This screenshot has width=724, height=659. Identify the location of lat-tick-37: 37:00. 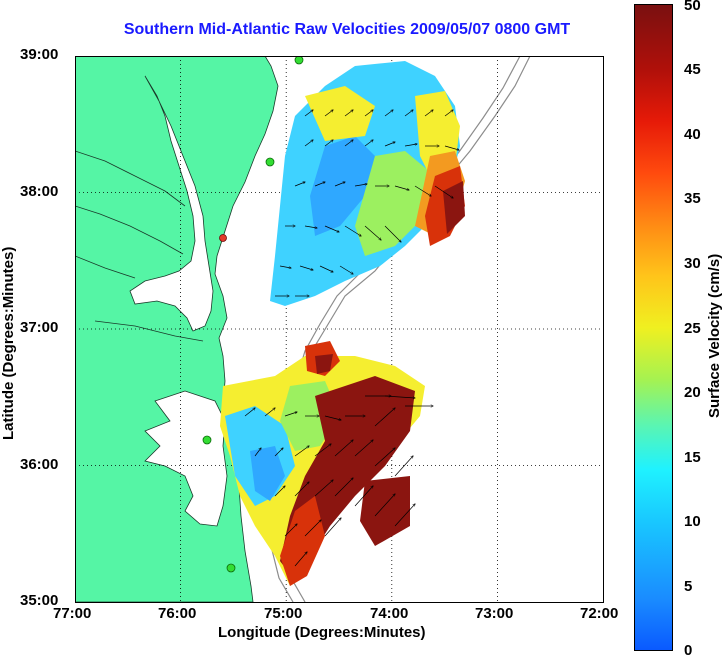
(39, 327).